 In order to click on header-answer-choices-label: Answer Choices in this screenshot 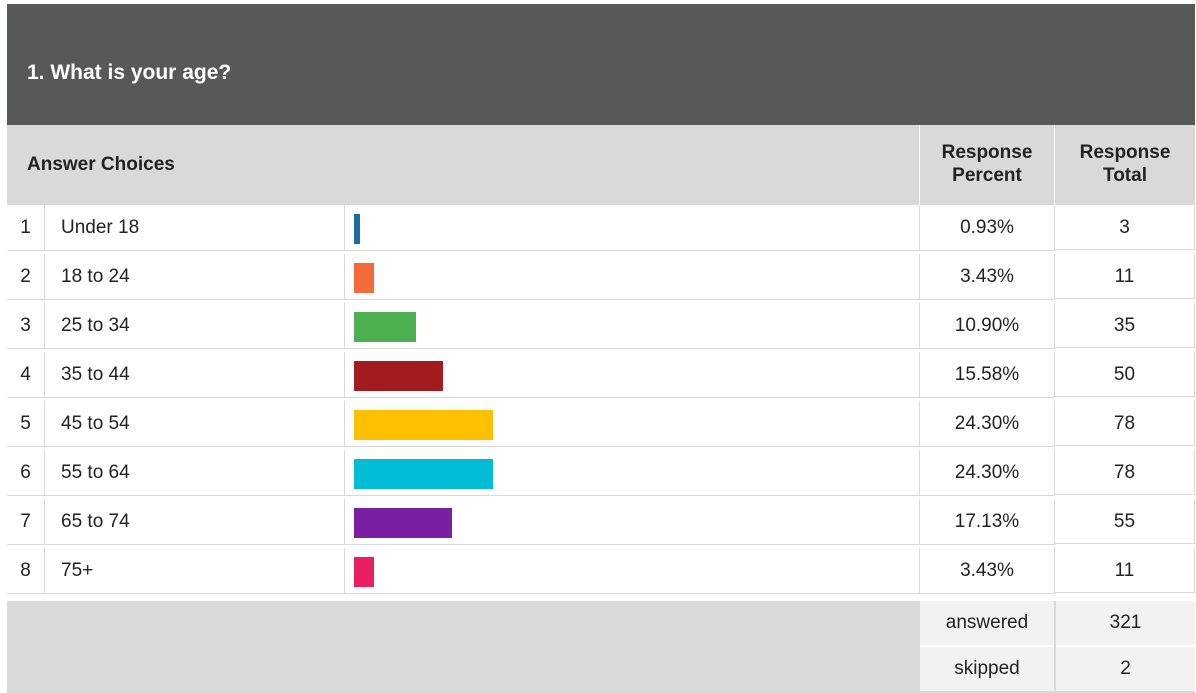, I will do `click(101, 164)`.